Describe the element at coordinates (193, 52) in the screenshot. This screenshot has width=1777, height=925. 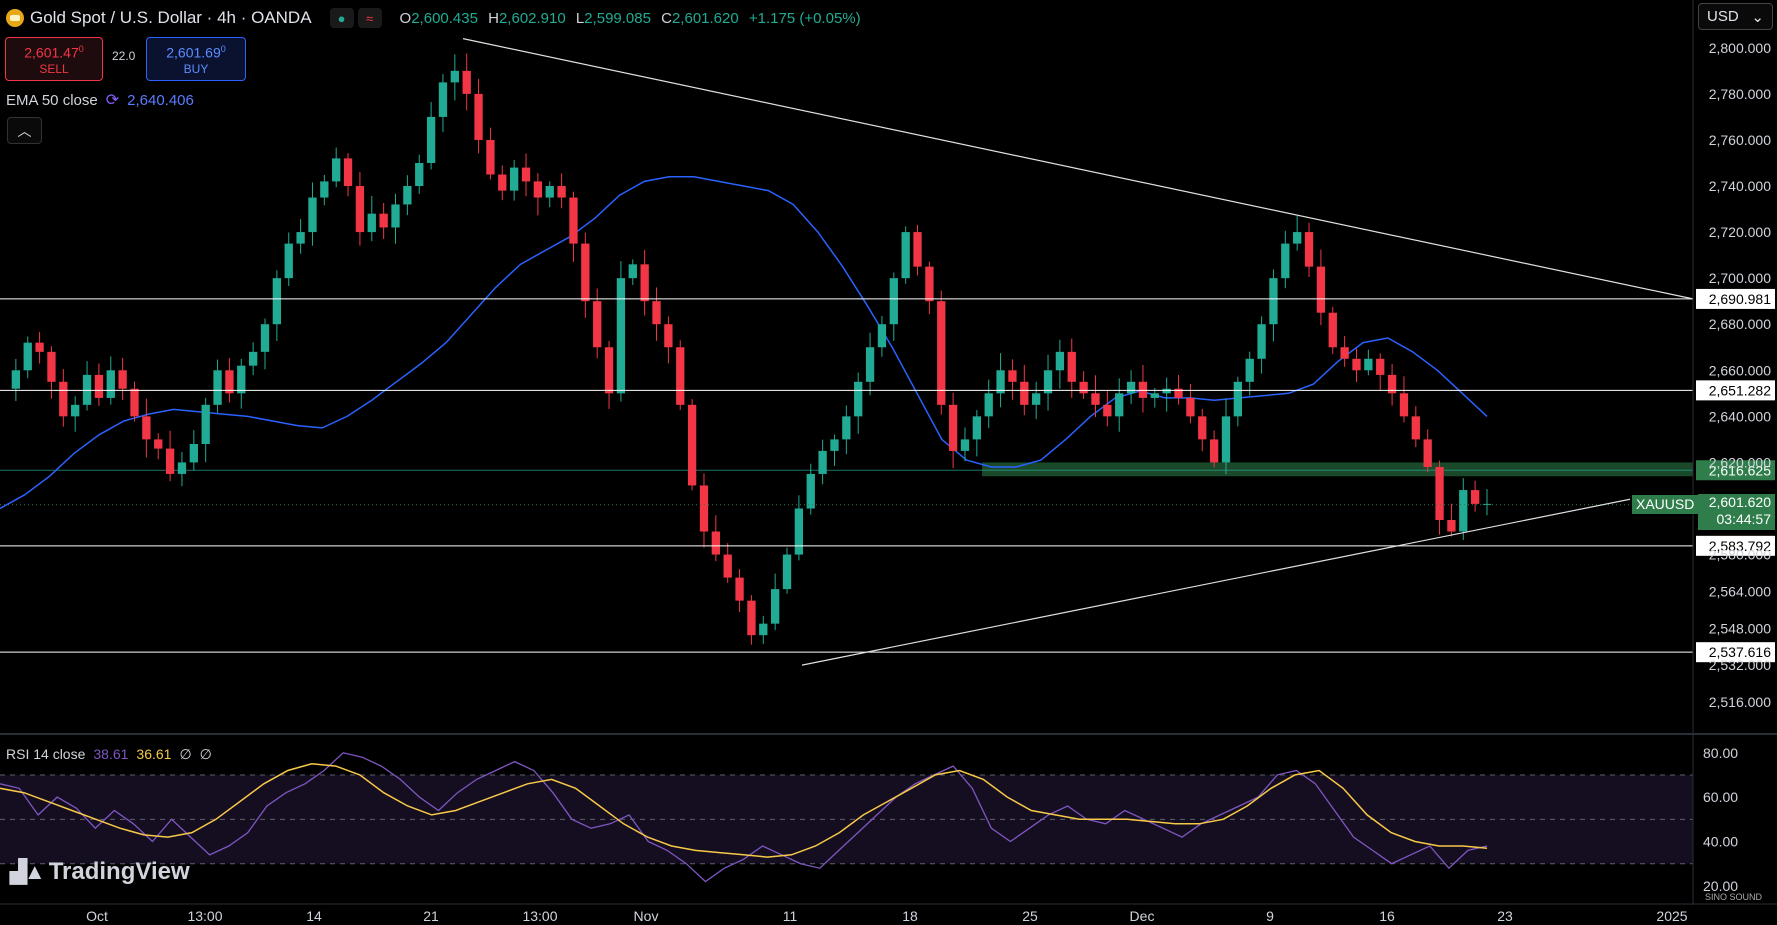
I see `buy-price: 2,601.69` at that location.